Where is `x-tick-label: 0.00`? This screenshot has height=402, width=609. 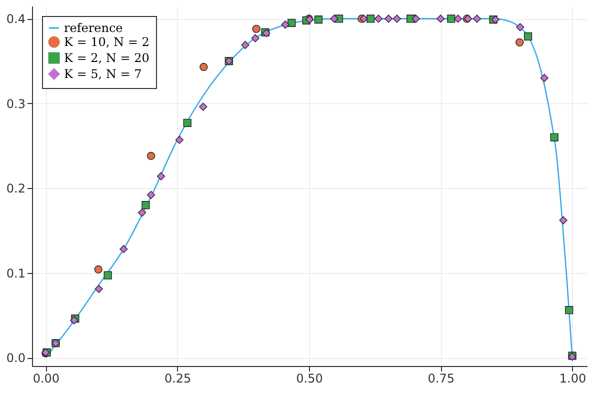 x-tick-label: 0.00 is located at coordinates (46, 379).